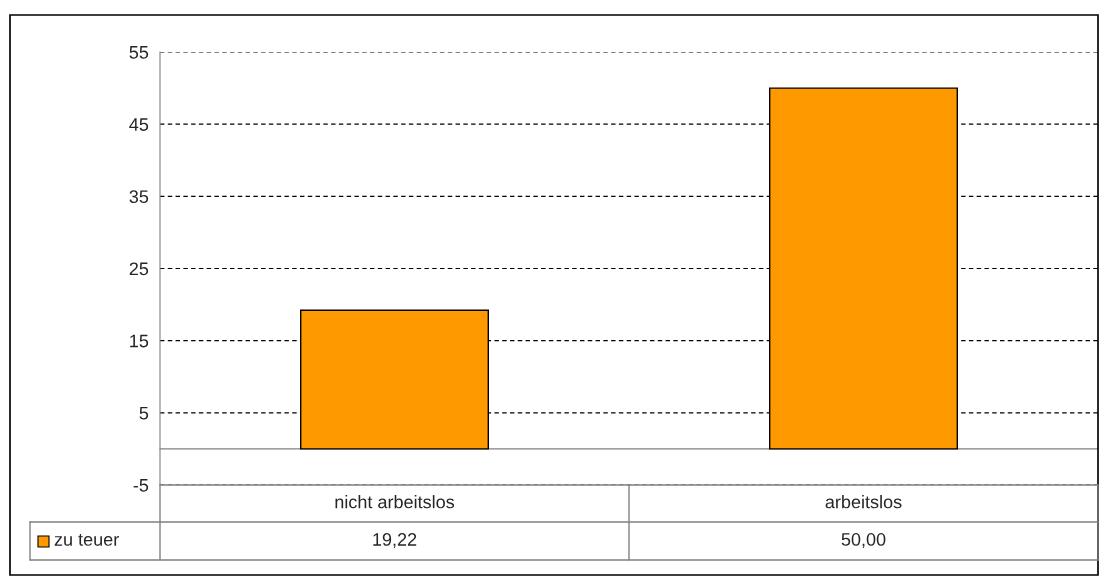  Describe the element at coordinates (139, 269) in the screenshot. I see `y-tick-label: 25` at that location.